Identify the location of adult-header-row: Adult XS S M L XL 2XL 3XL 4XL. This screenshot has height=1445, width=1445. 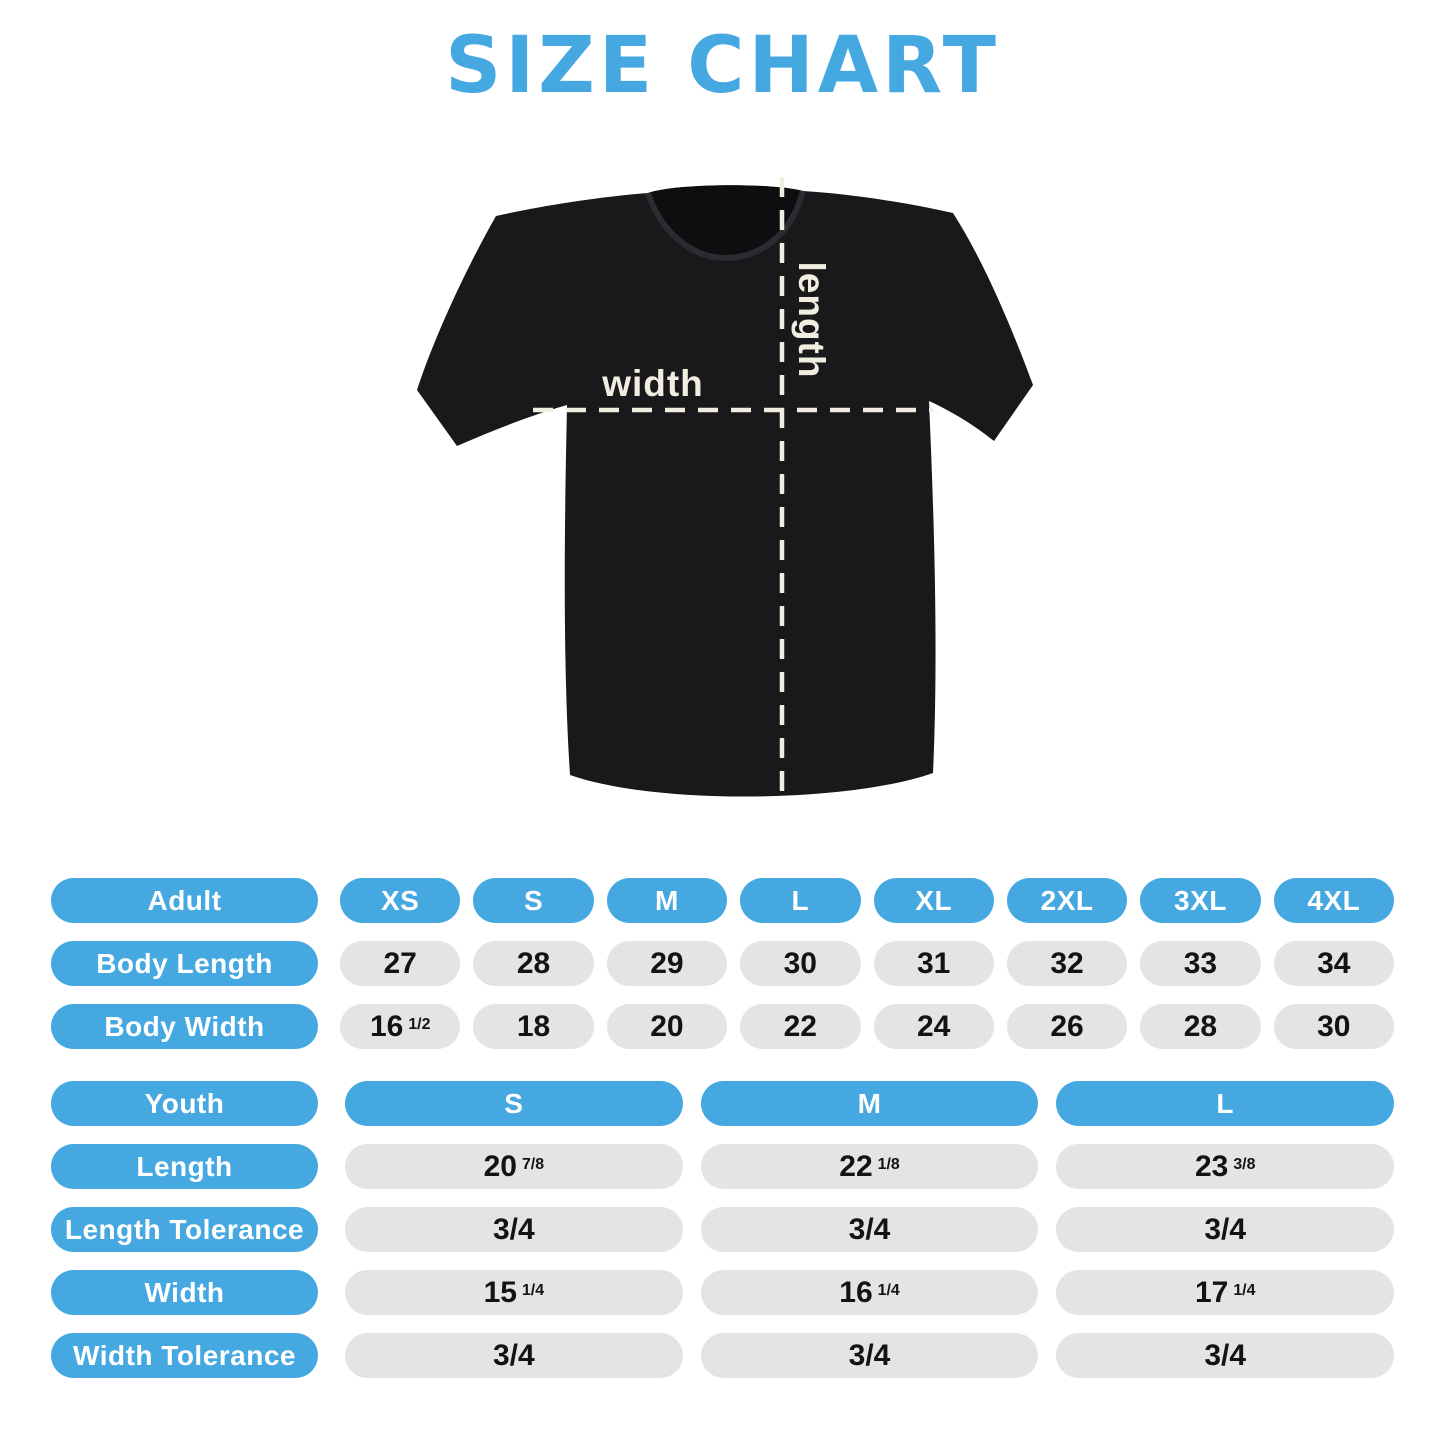
(722, 901).